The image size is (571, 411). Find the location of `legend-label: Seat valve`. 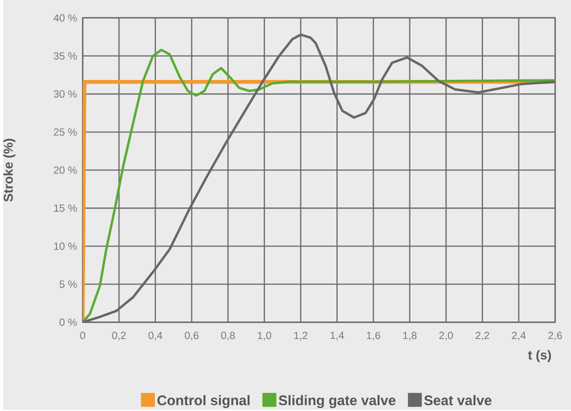

legend-label: Seat valve is located at coordinates (458, 400).